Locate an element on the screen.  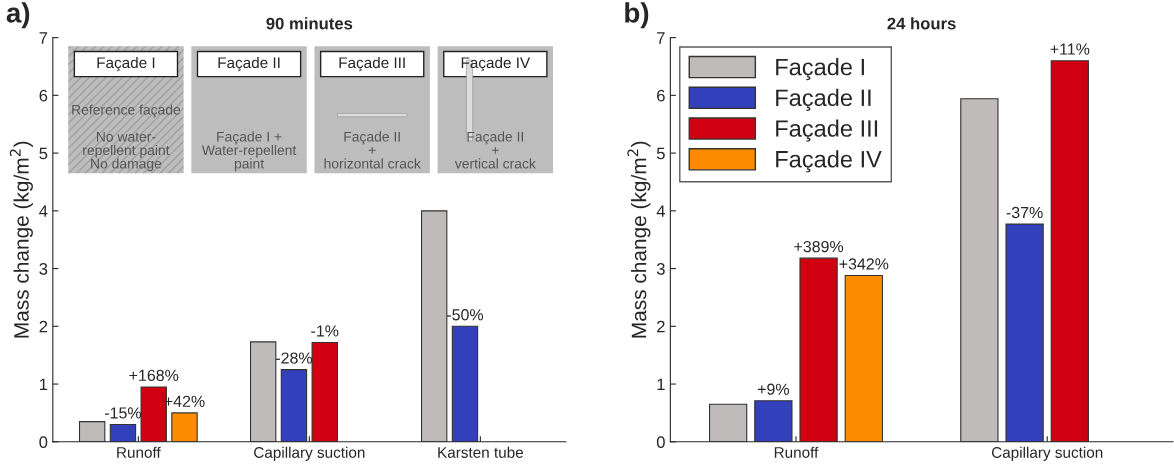
annotation: Façade I is located at coordinates (126, 64).